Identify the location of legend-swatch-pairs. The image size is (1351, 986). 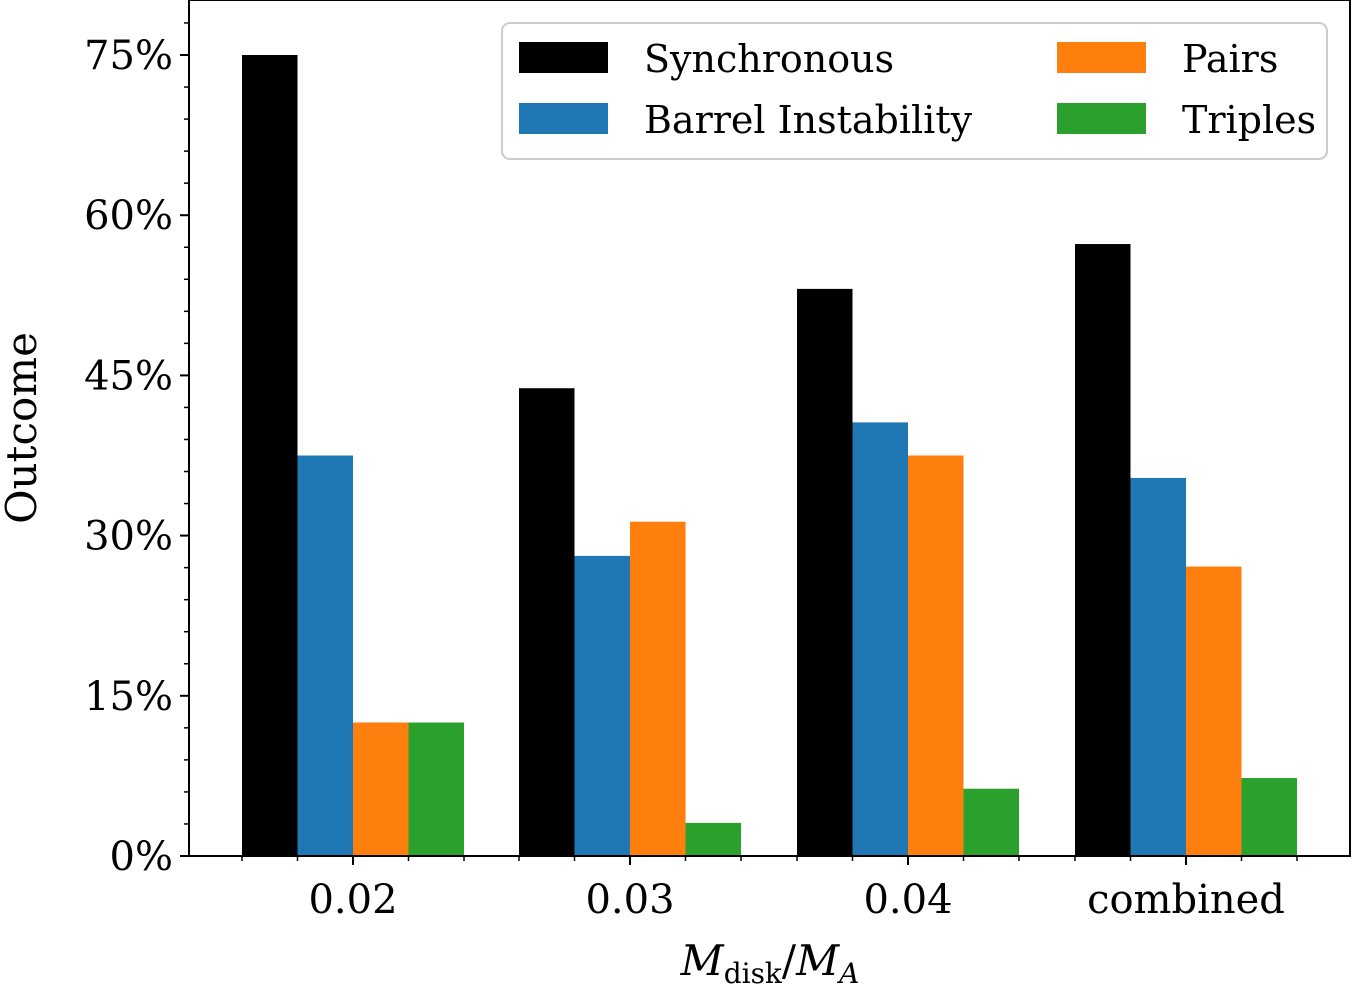
(1101, 57).